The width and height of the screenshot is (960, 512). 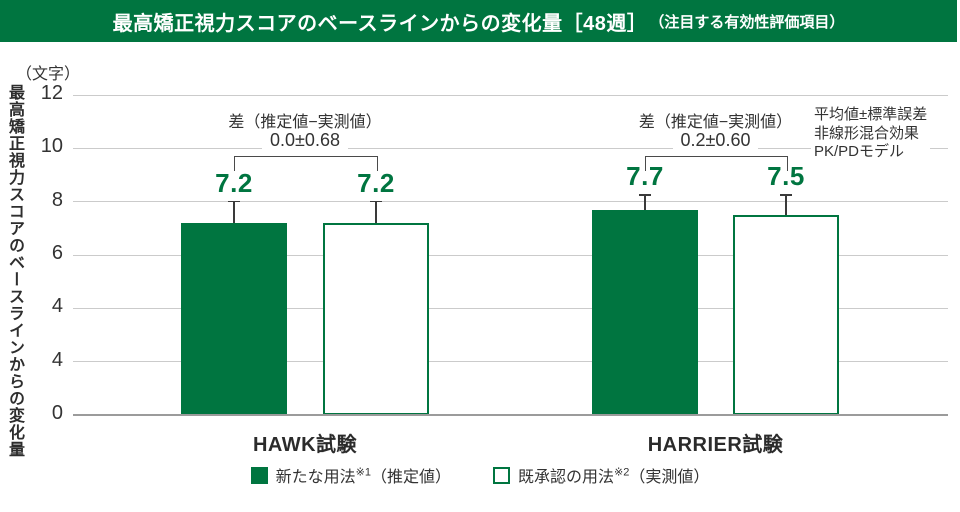 What do you see at coordinates (306, 163) in the screenshot?
I see `diff-bracket-hawk` at bounding box center [306, 163].